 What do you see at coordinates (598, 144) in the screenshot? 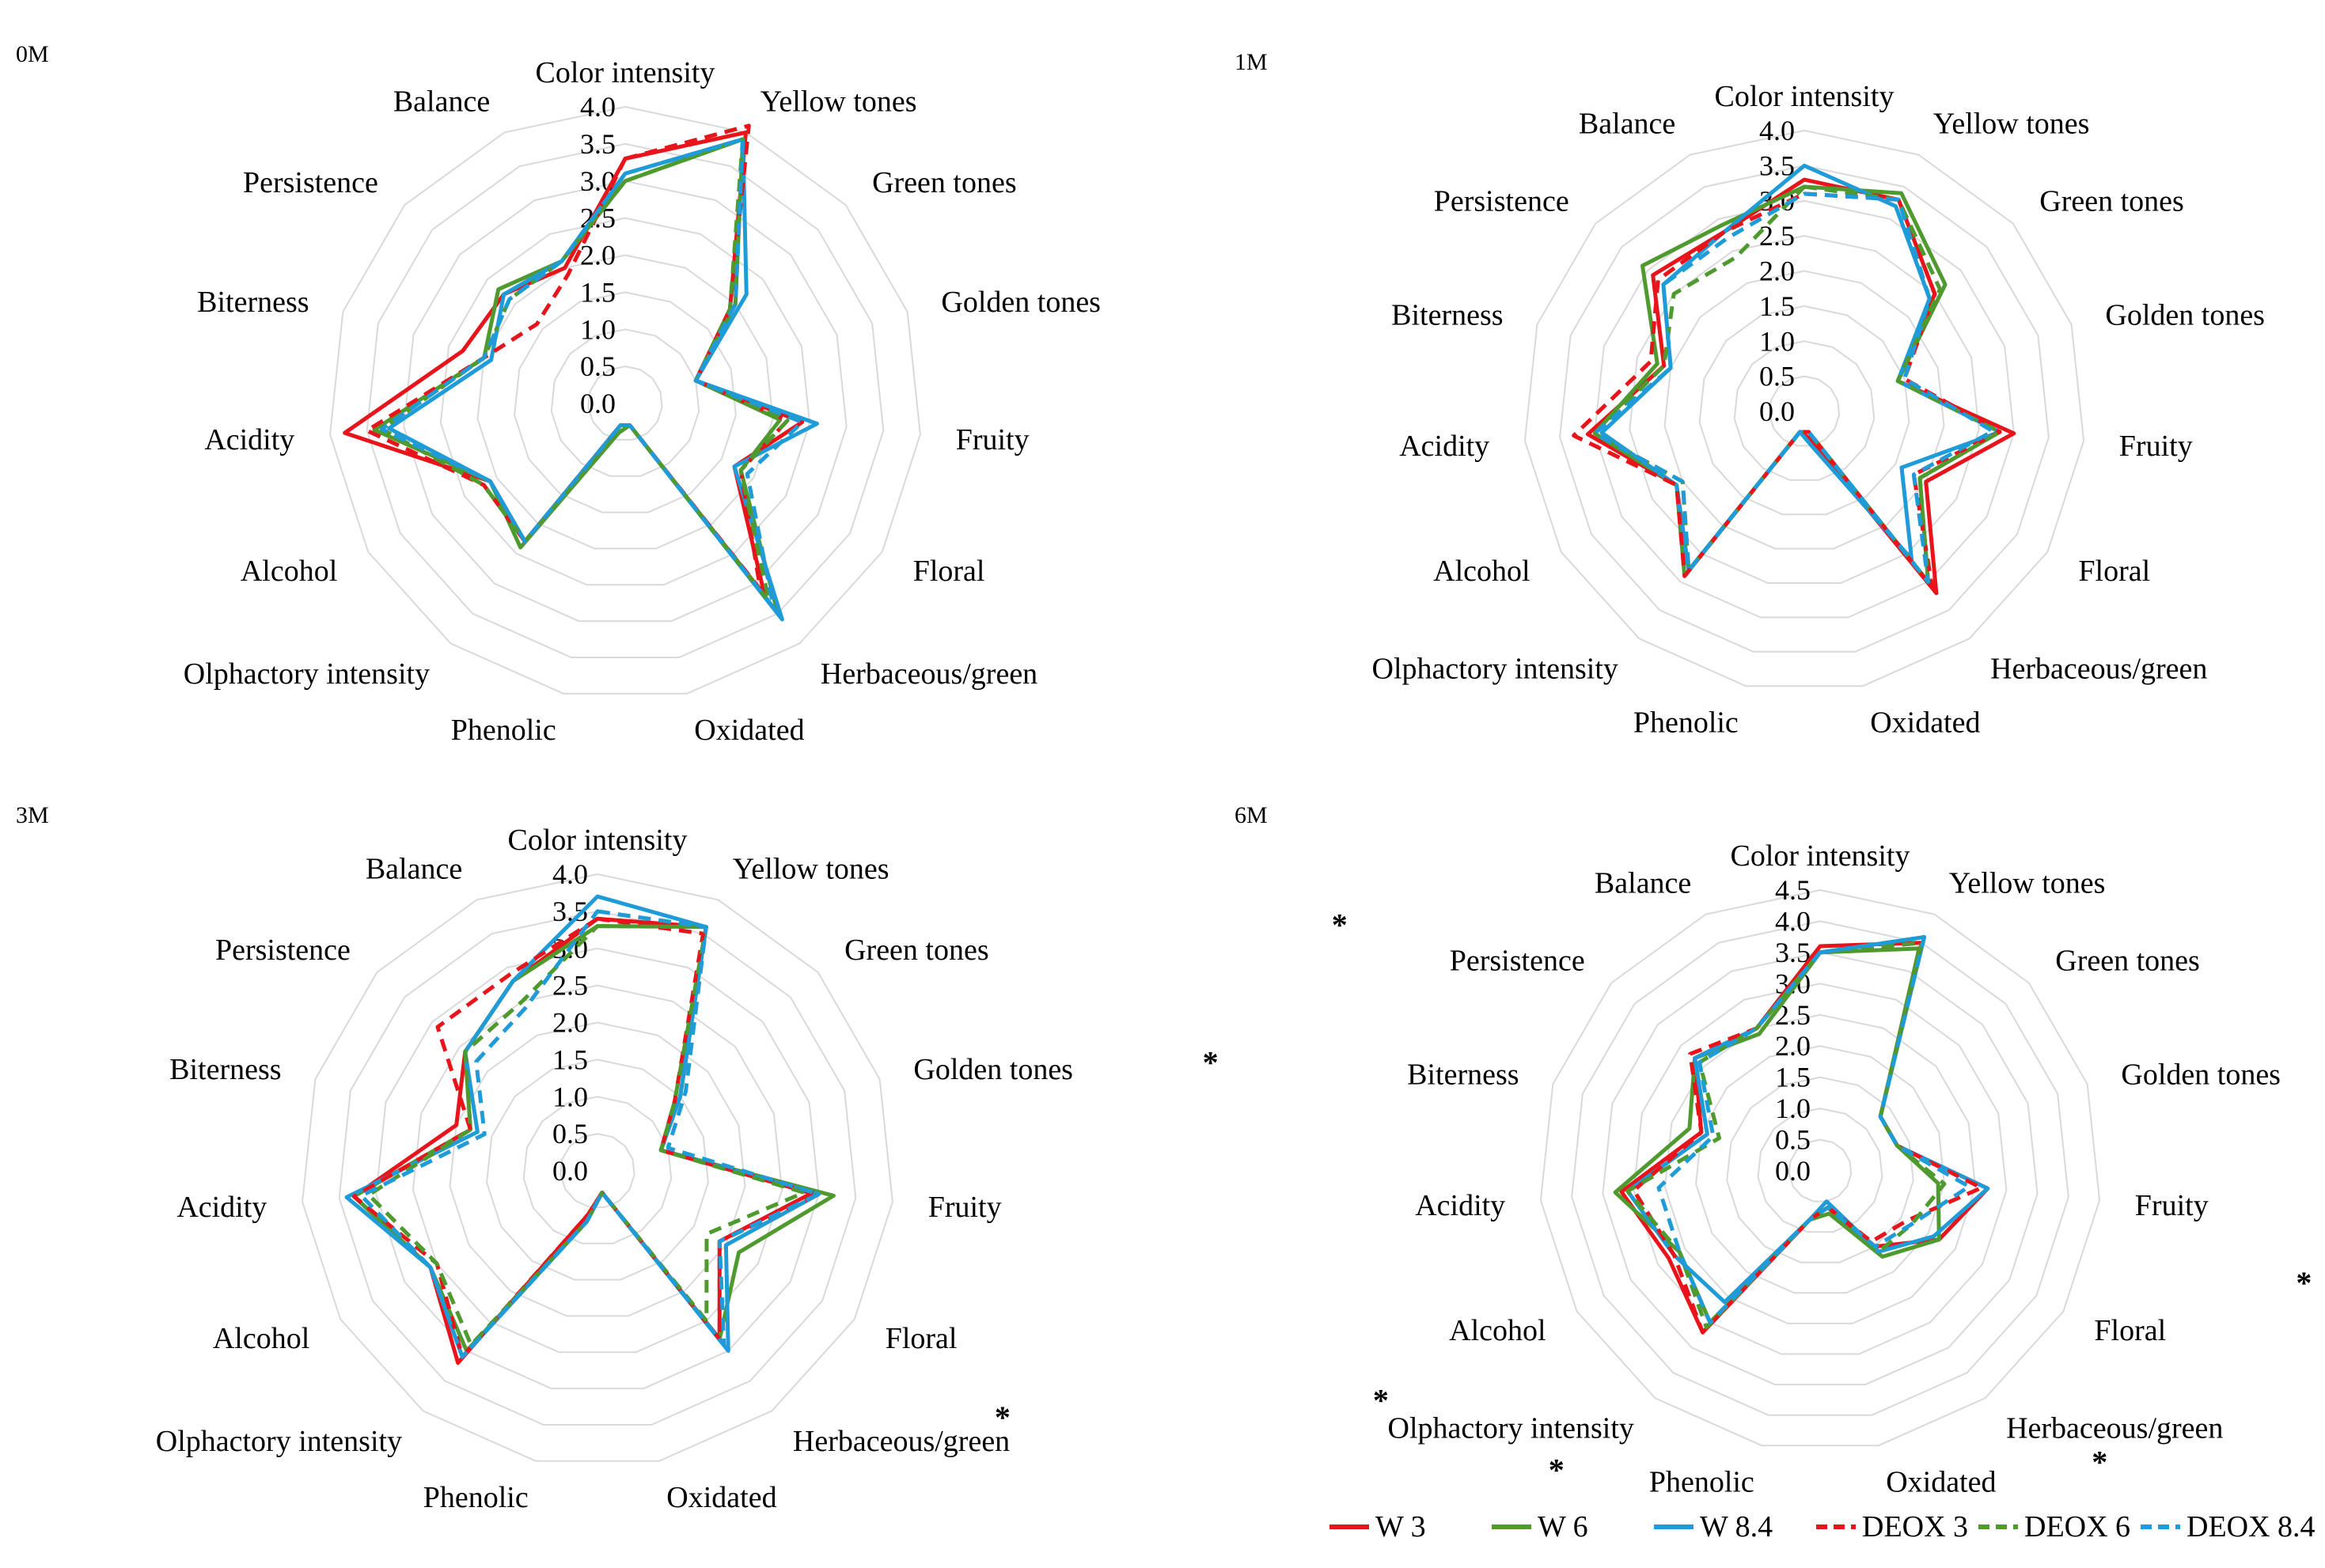
I see `tick-label: 3.5` at bounding box center [598, 144].